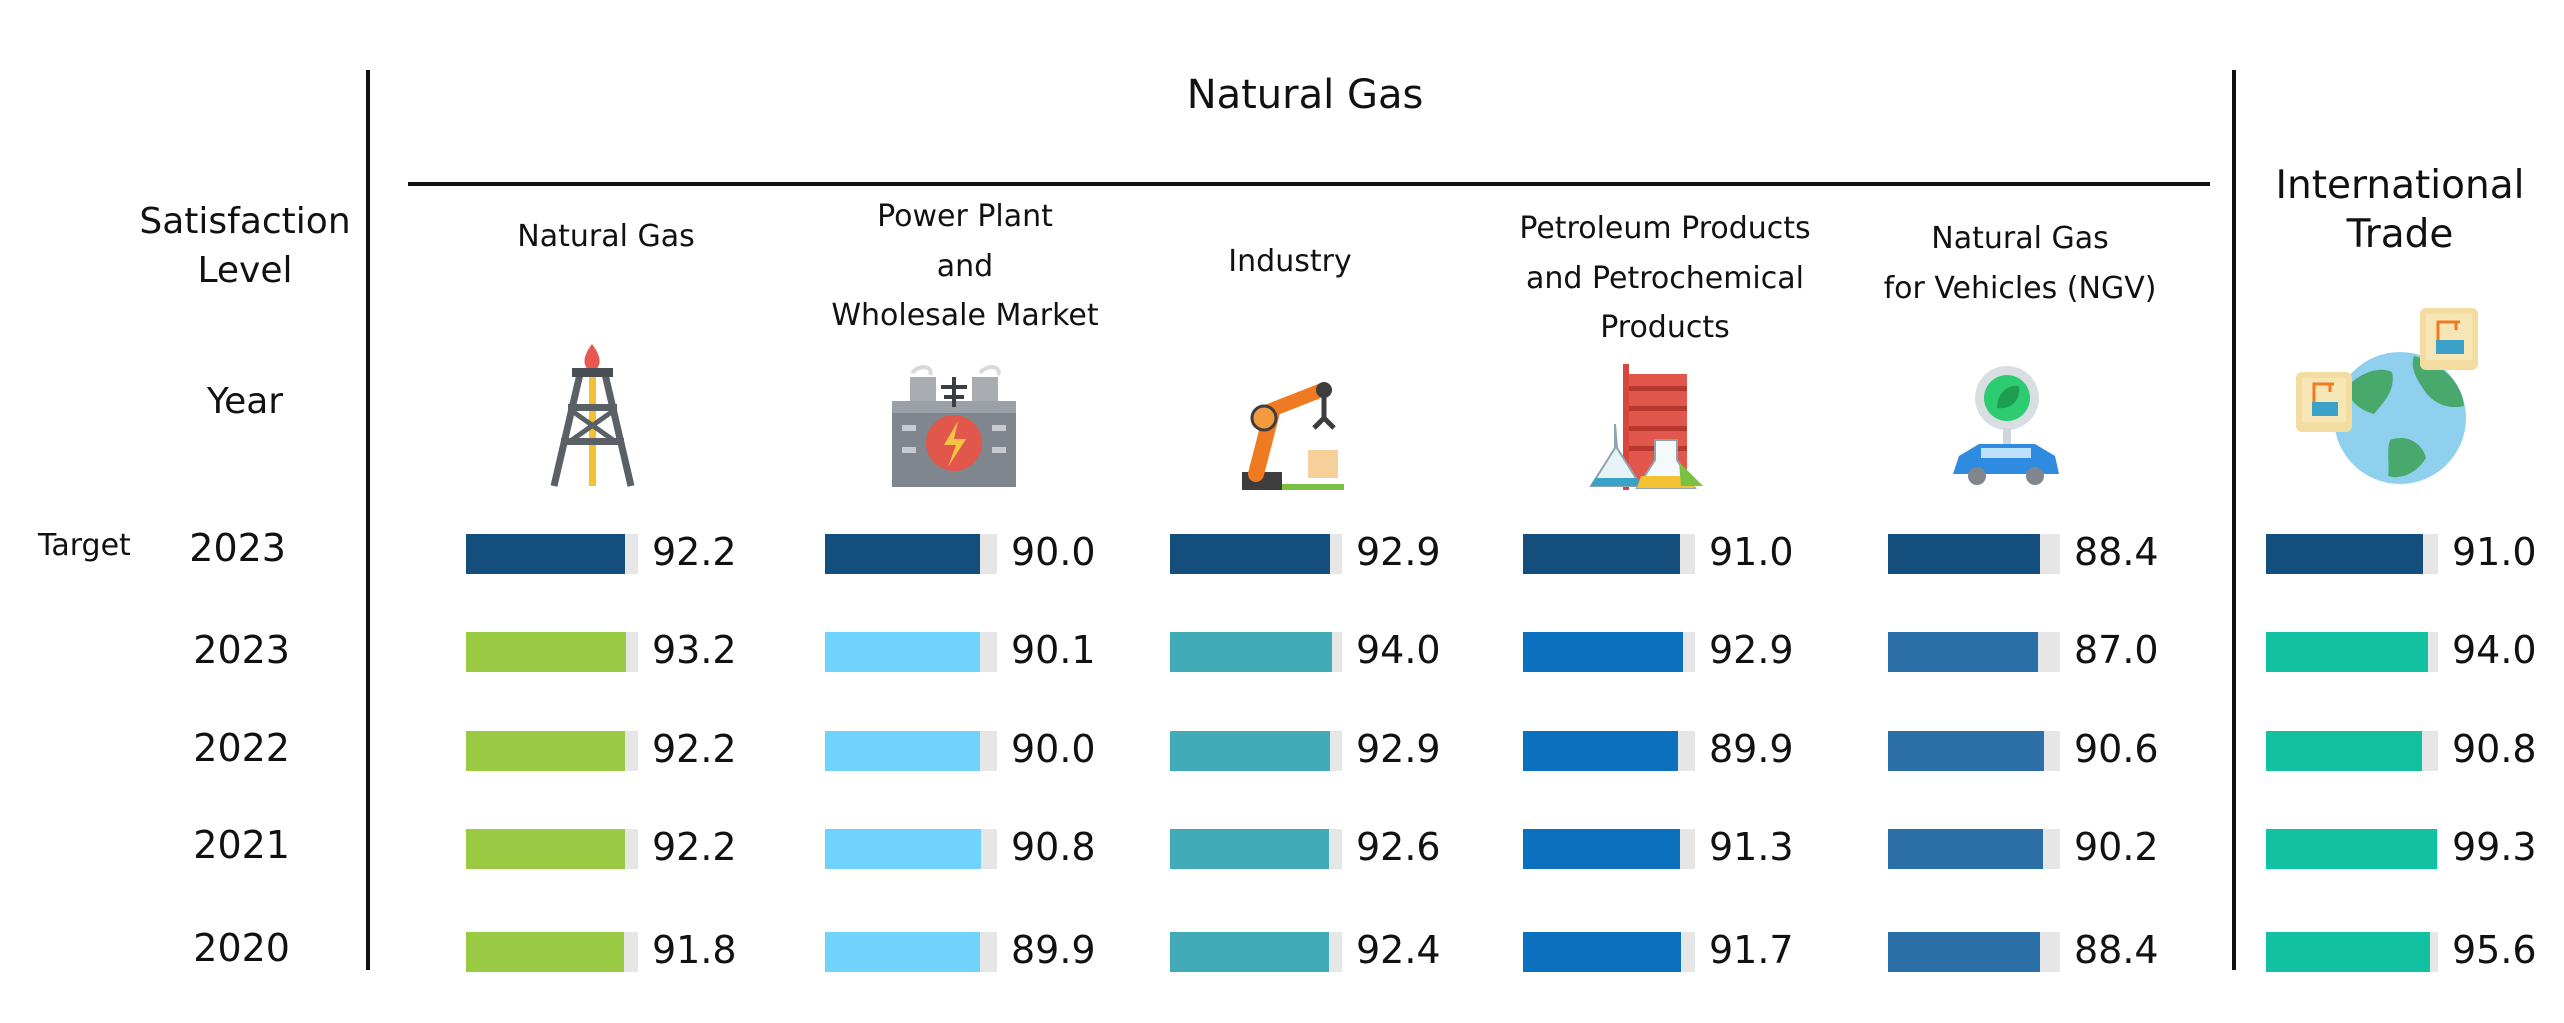  What do you see at coordinates (1293, 436) in the screenshot?
I see `robot-arm-icon` at bounding box center [1293, 436].